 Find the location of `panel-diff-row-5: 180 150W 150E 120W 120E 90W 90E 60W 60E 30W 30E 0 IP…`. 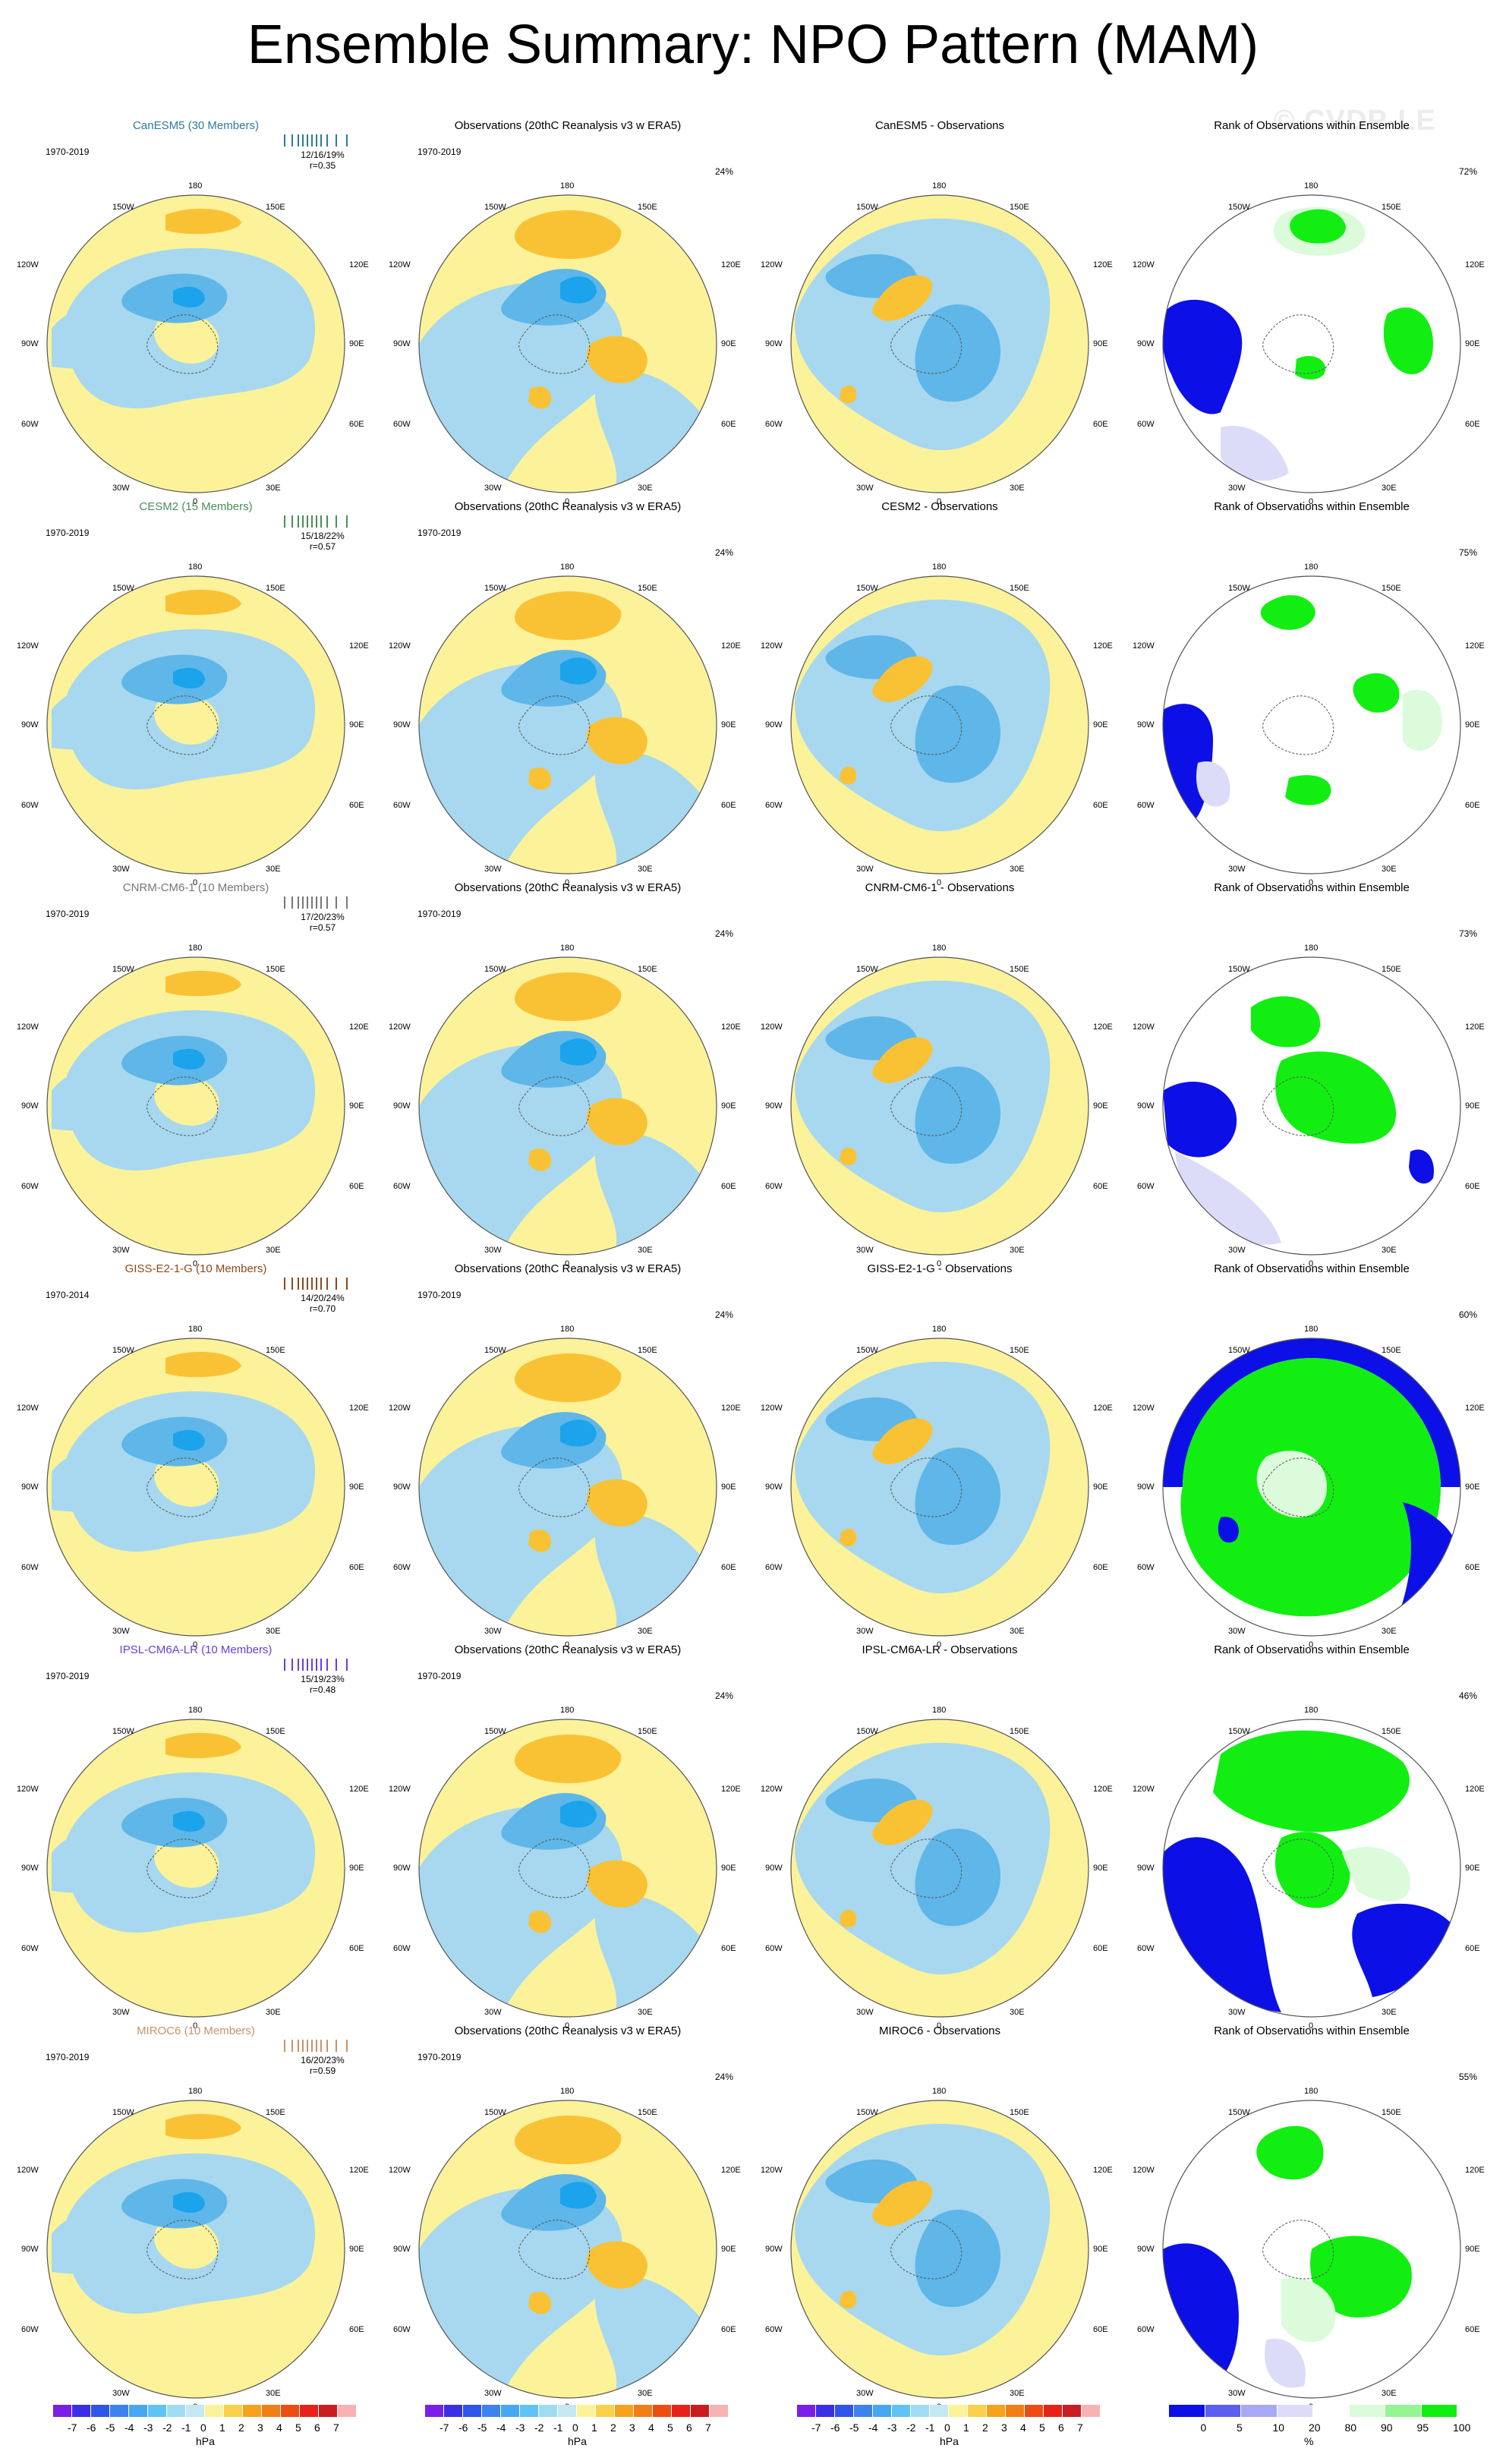

panel-diff-row-5: 180 150W 150E 120W 120E 90W 90E 60W 60E 30W 30E 0 IP… is located at coordinates (939, 1837).